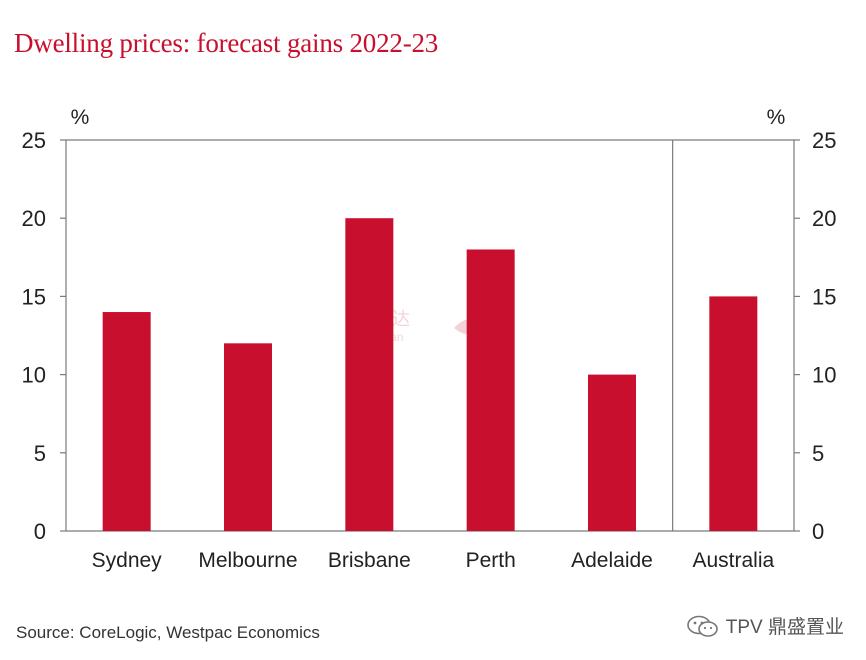 The width and height of the screenshot is (866, 660). Describe the element at coordinates (247, 560) in the screenshot. I see `x-tick-label: Melbourne` at that location.